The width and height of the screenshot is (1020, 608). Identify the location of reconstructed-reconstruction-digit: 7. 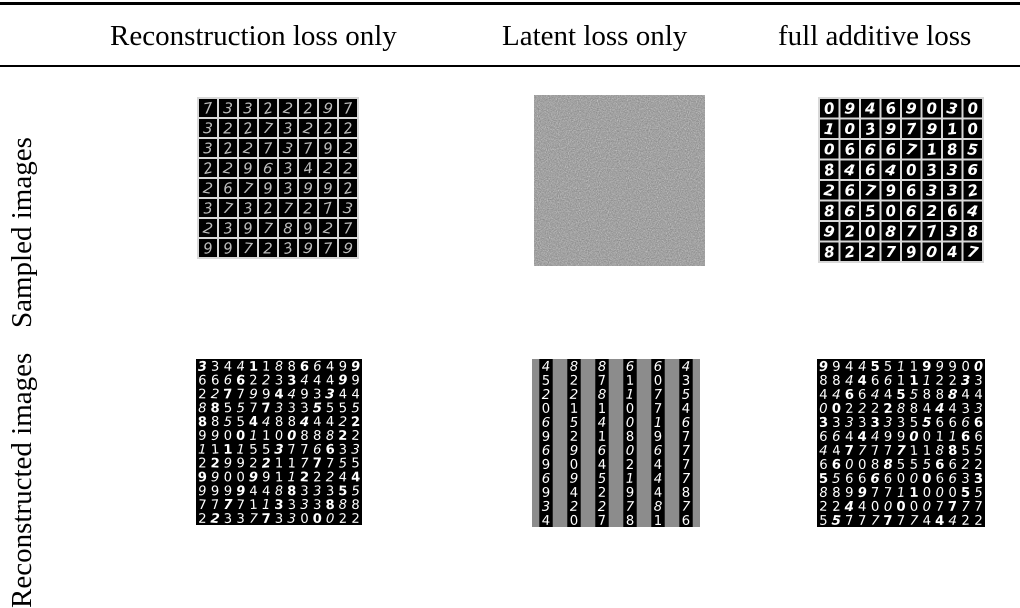
(266, 409).